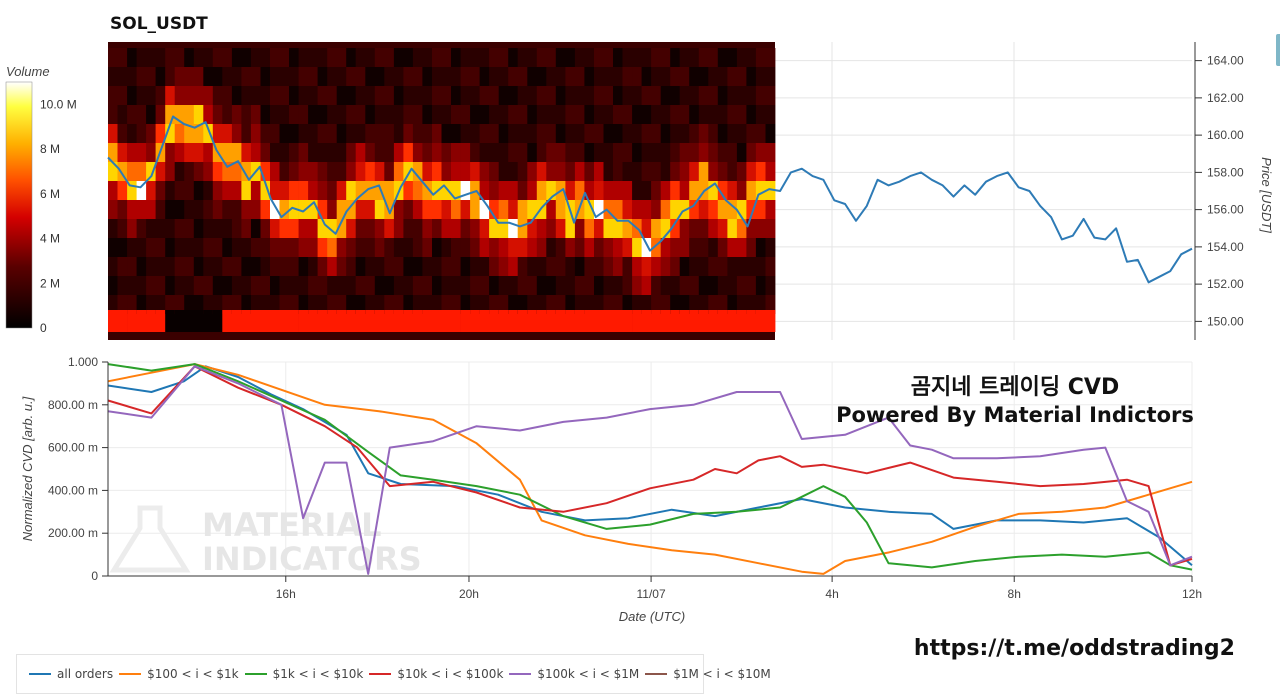 This screenshot has height=700, width=1280. I want to click on legend-item: $10k < i < $100k, so click(436, 674).